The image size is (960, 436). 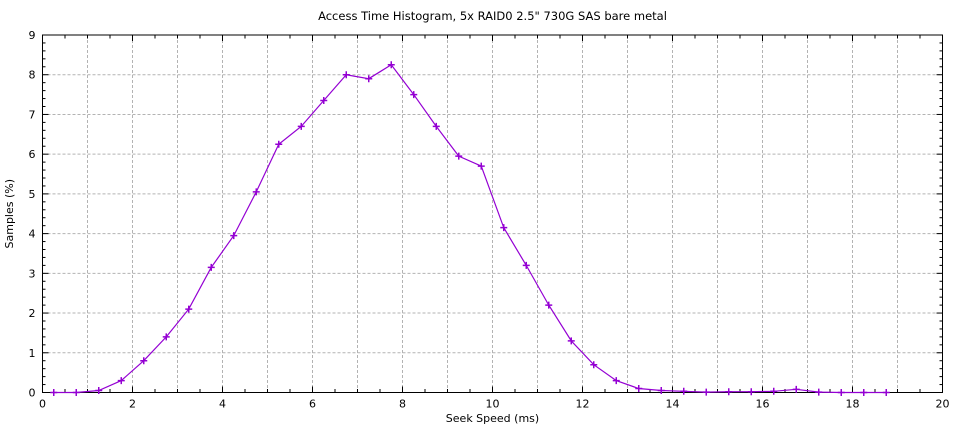 I want to click on y-tick-label: 0, so click(x=32, y=393).